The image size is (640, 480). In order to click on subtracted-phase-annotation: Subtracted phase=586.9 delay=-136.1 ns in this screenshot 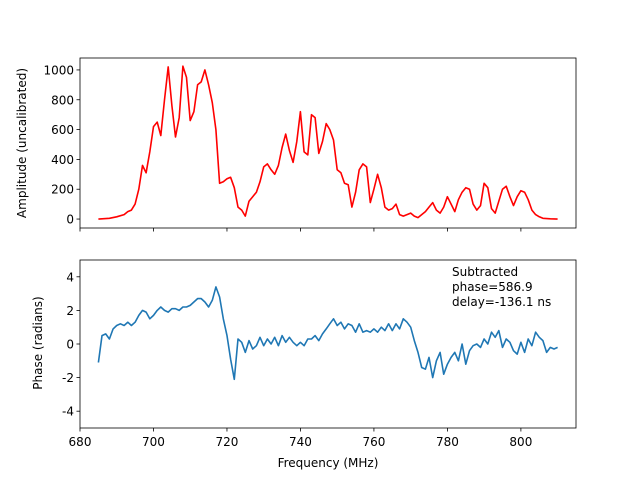, I will do `click(501, 287)`.